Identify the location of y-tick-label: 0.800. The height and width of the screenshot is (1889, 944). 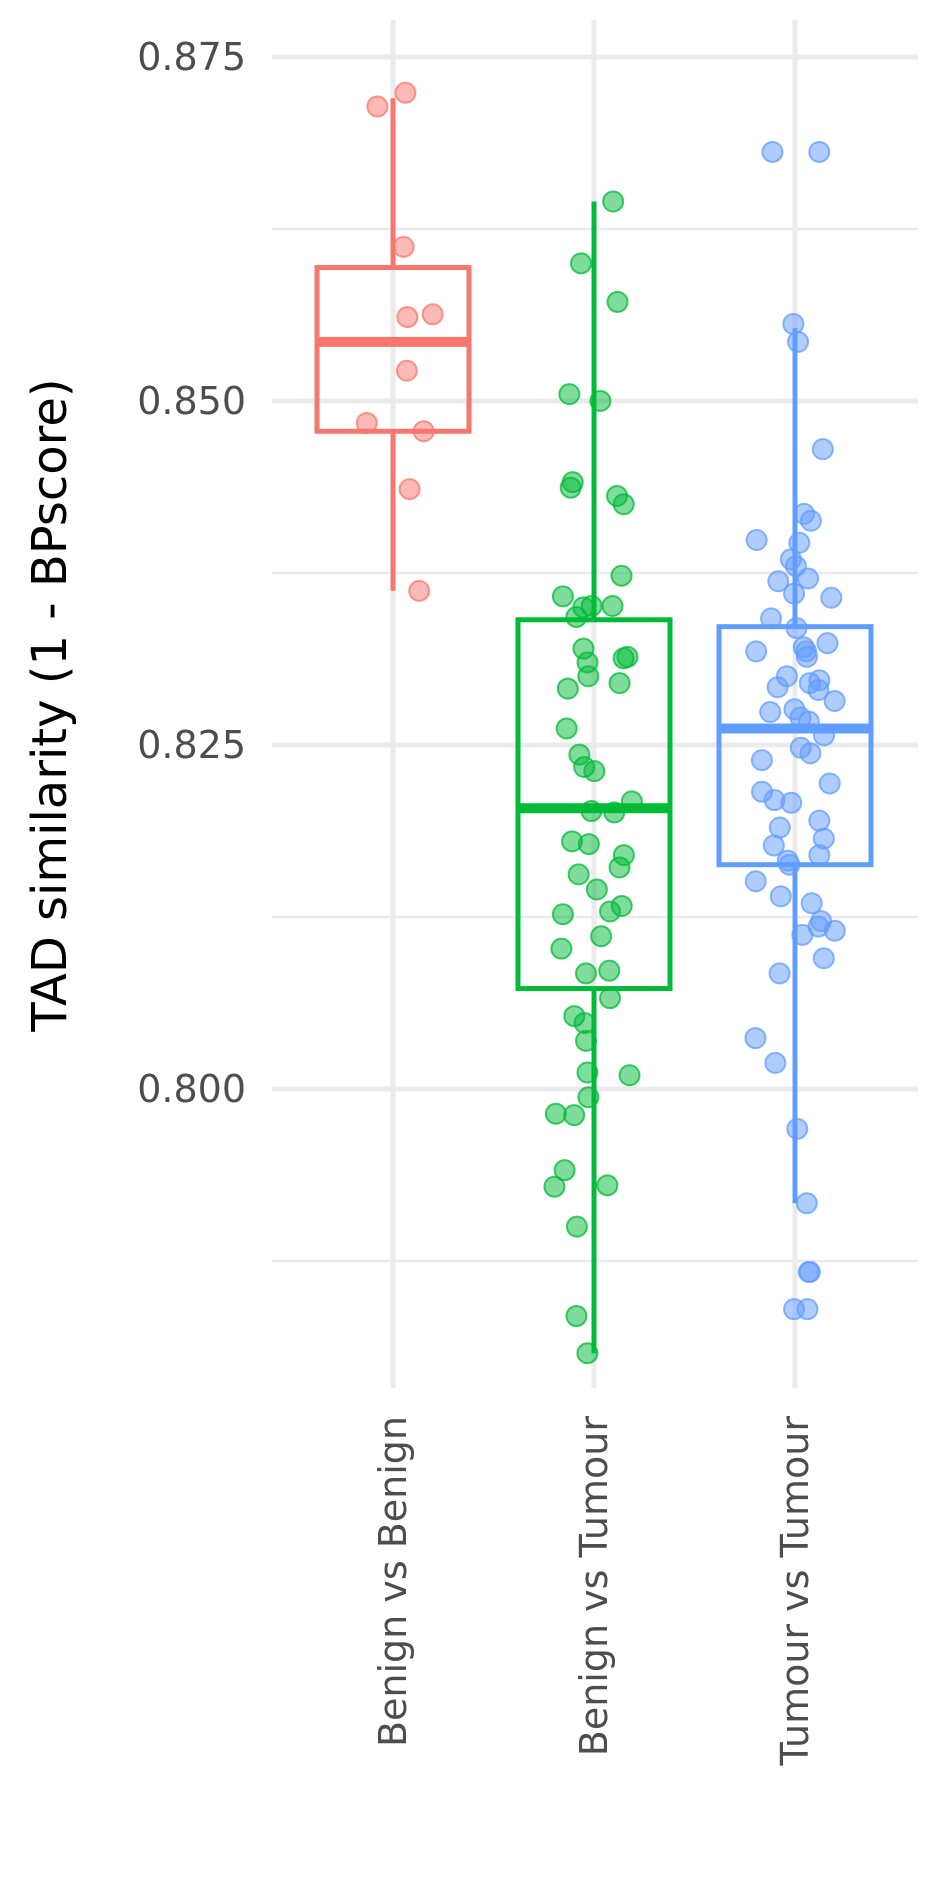
(191, 1089).